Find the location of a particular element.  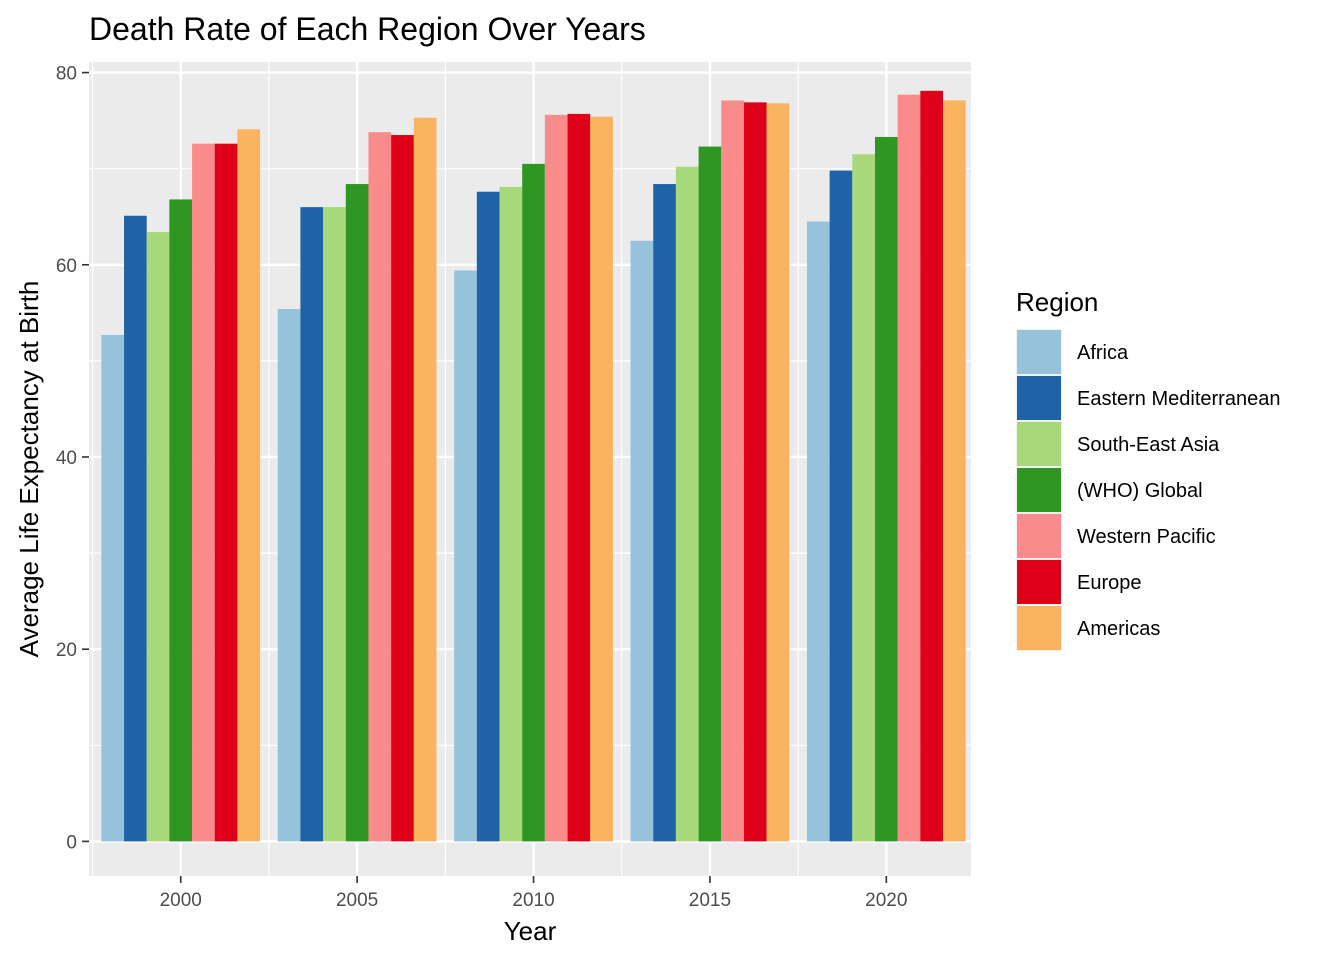

x-tick-label: 2000 is located at coordinates (181, 900).